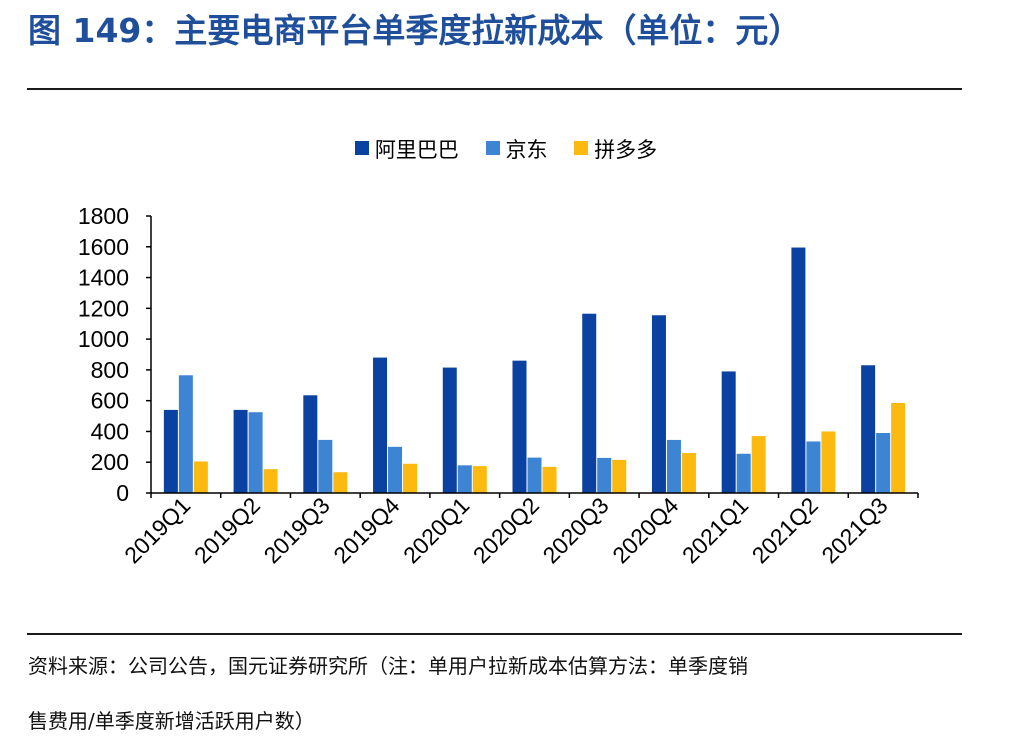 The image size is (1012, 737). Describe the element at coordinates (575, 530) in the screenshot. I see `x-tick-label: 2020Q3` at that location.